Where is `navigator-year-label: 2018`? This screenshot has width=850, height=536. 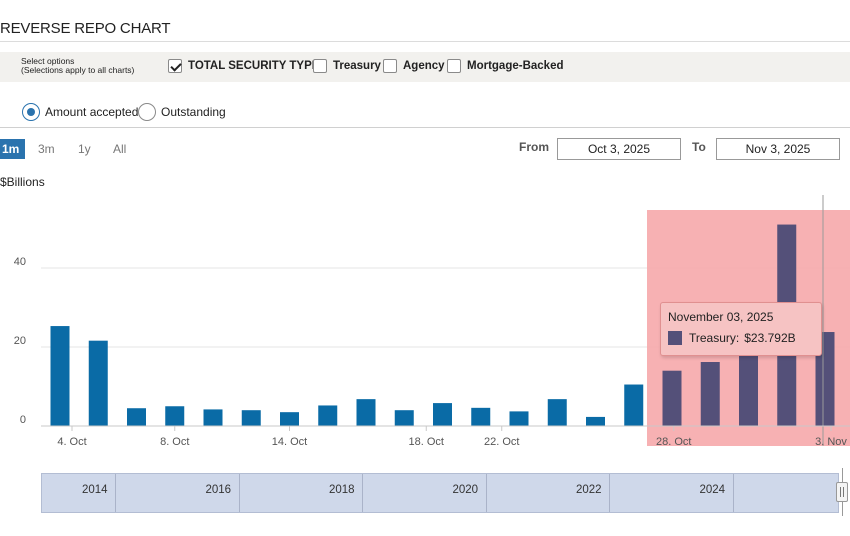
navigator-year-label: 2018 is located at coordinates (342, 490).